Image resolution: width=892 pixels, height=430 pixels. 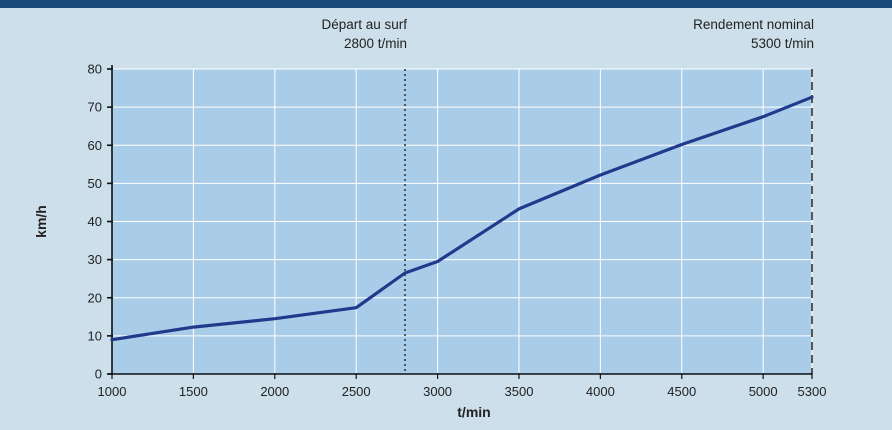 I want to click on y-tick-label: 10, so click(x=95, y=335).